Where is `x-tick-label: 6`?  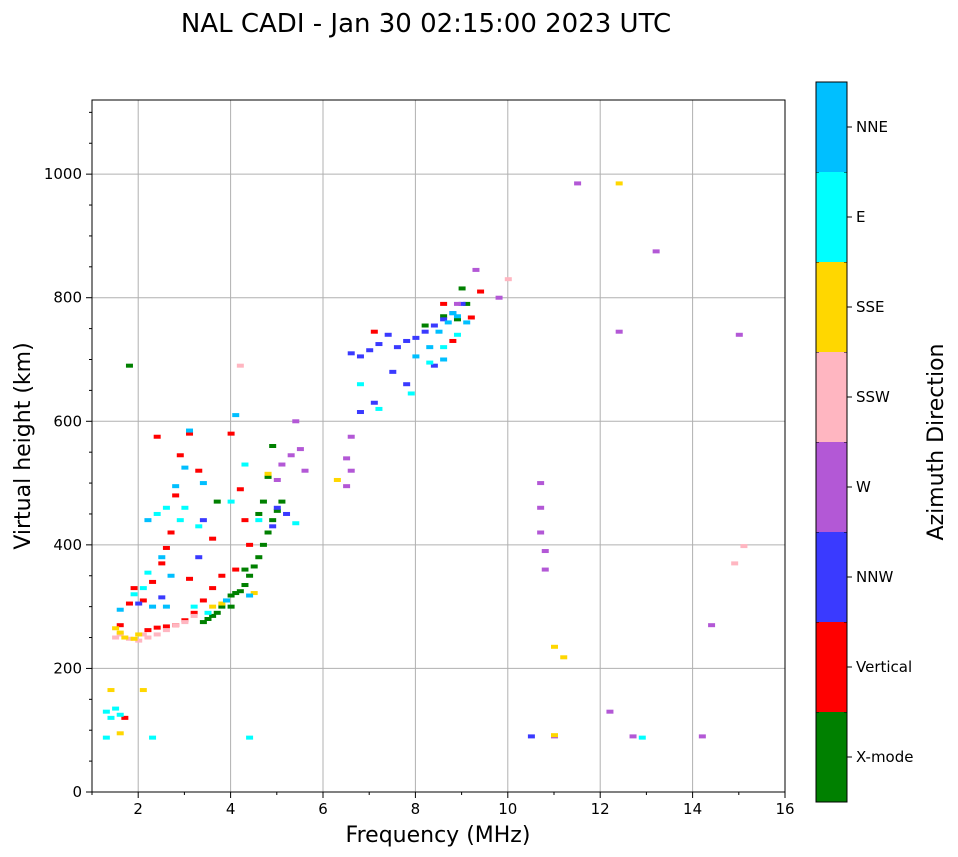
x-tick-label: 6 is located at coordinates (323, 809).